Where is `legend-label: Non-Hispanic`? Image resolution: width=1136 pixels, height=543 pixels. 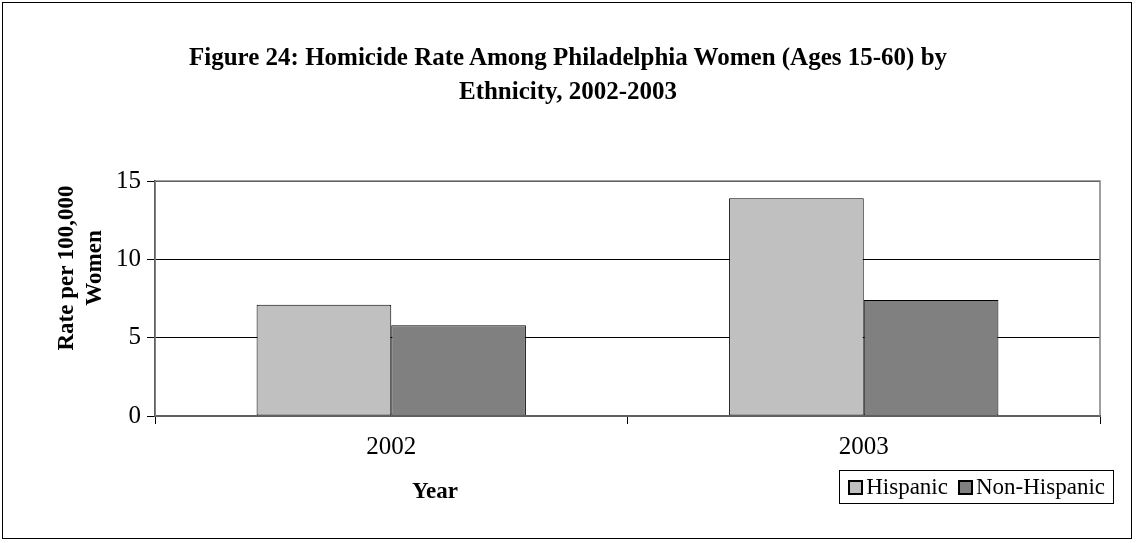
legend-label: Non-Hispanic is located at coordinates (1040, 487).